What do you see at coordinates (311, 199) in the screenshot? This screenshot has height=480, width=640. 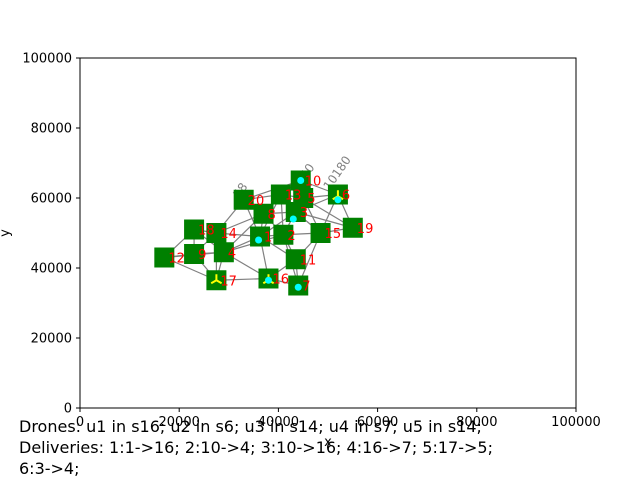 I see `station-label: 5` at bounding box center [311, 199].